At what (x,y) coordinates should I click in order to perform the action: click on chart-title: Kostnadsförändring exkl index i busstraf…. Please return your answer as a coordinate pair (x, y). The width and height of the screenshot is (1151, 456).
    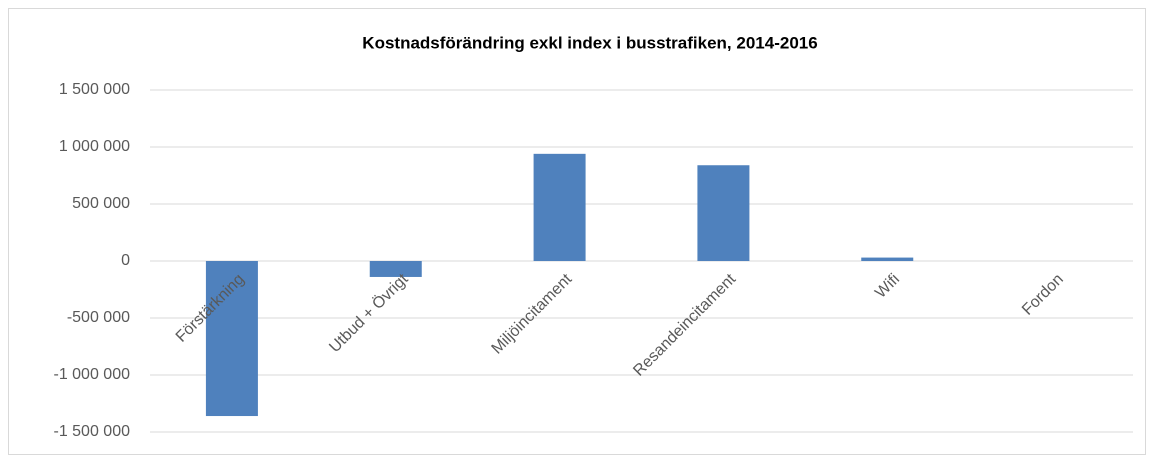
    Looking at the image, I should click on (589, 42).